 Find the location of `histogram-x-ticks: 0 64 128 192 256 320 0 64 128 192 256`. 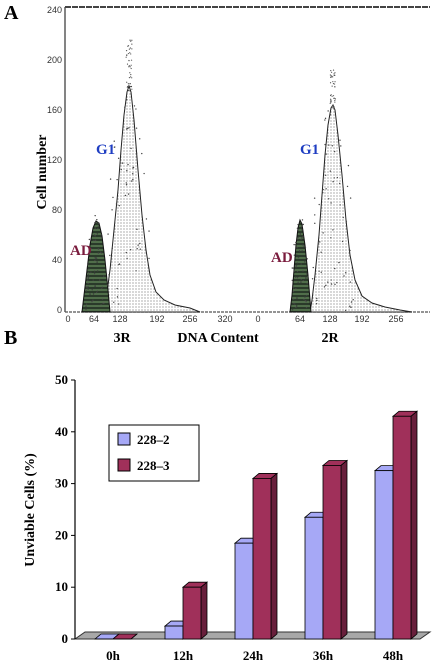

histogram-x-ticks: 0 64 128 192 256 320 0 64 128 192 256 is located at coordinates (234, 319).